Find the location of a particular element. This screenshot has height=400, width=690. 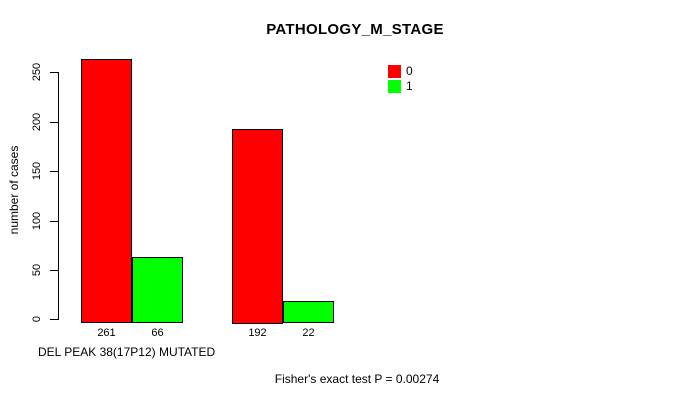

bar-value-label: 261 is located at coordinates (106, 333).